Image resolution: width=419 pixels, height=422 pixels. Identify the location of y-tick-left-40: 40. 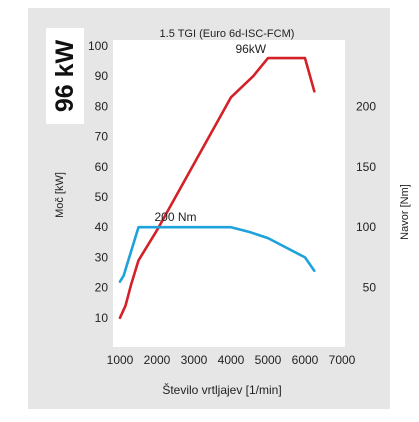
(102, 227).